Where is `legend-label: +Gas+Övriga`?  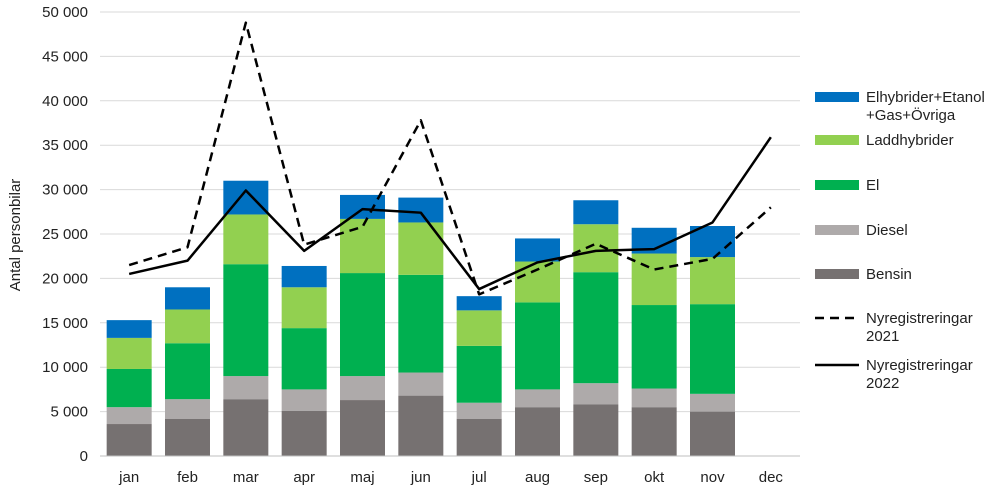
legend-label: +Gas+Övriga is located at coordinates (911, 115).